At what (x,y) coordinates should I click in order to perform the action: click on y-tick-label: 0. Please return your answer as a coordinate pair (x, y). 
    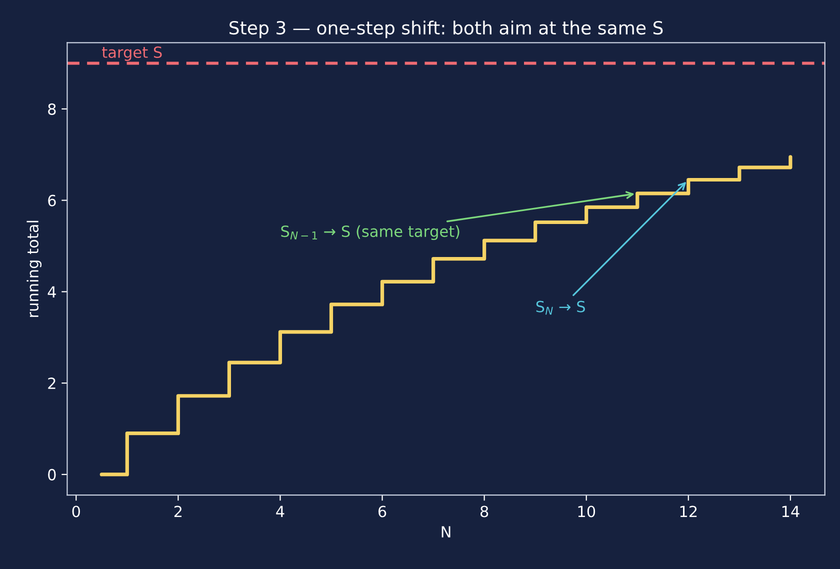
    Looking at the image, I should click on (52, 474).